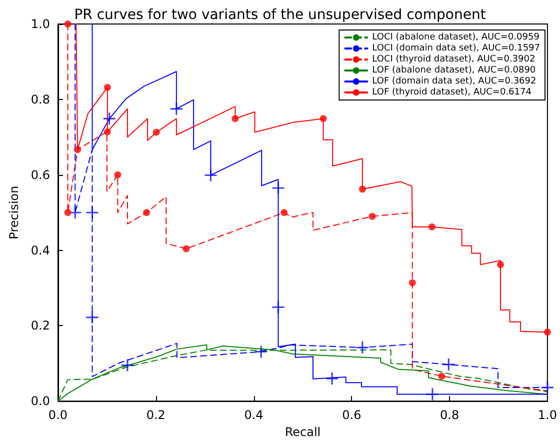  What do you see at coordinates (548, 415) in the screenshot?
I see `x-tick-label: 1.0` at bounding box center [548, 415].